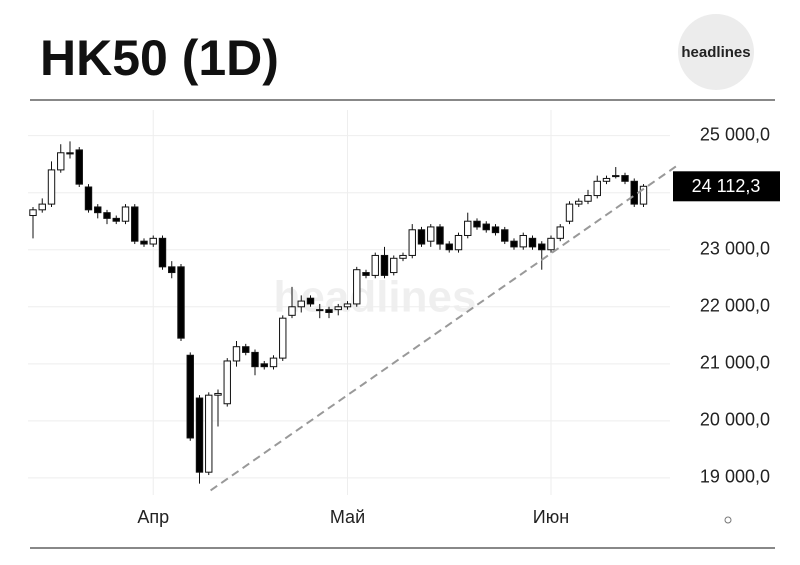 The height and width of the screenshot is (565, 800). I want to click on y-tick-label: 22 000,0, so click(735, 306).